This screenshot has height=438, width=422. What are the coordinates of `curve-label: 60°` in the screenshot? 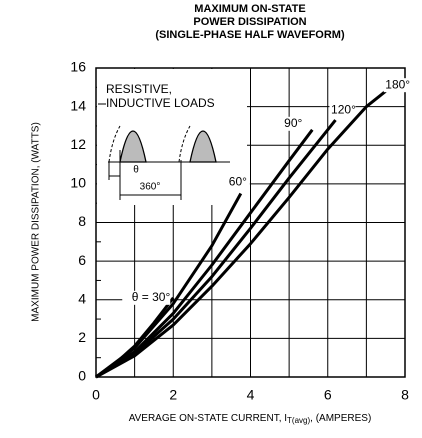 It's located at (238, 182).